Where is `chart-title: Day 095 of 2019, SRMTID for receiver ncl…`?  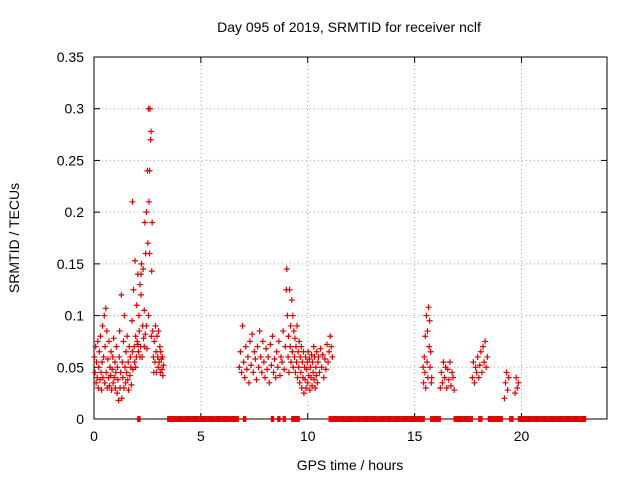 chart-title: Day 095 of 2019, SRMTID for receiver ncl… is located at coordinates (349, 27).